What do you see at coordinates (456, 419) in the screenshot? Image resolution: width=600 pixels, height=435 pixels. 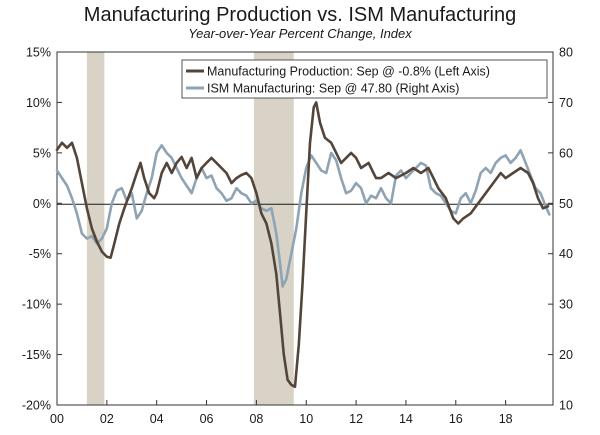 I see `x-tick-label: 16` at bounding box center [456, 419].